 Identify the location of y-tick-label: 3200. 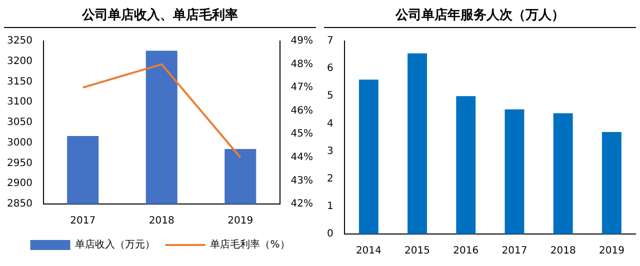
(19, 61).